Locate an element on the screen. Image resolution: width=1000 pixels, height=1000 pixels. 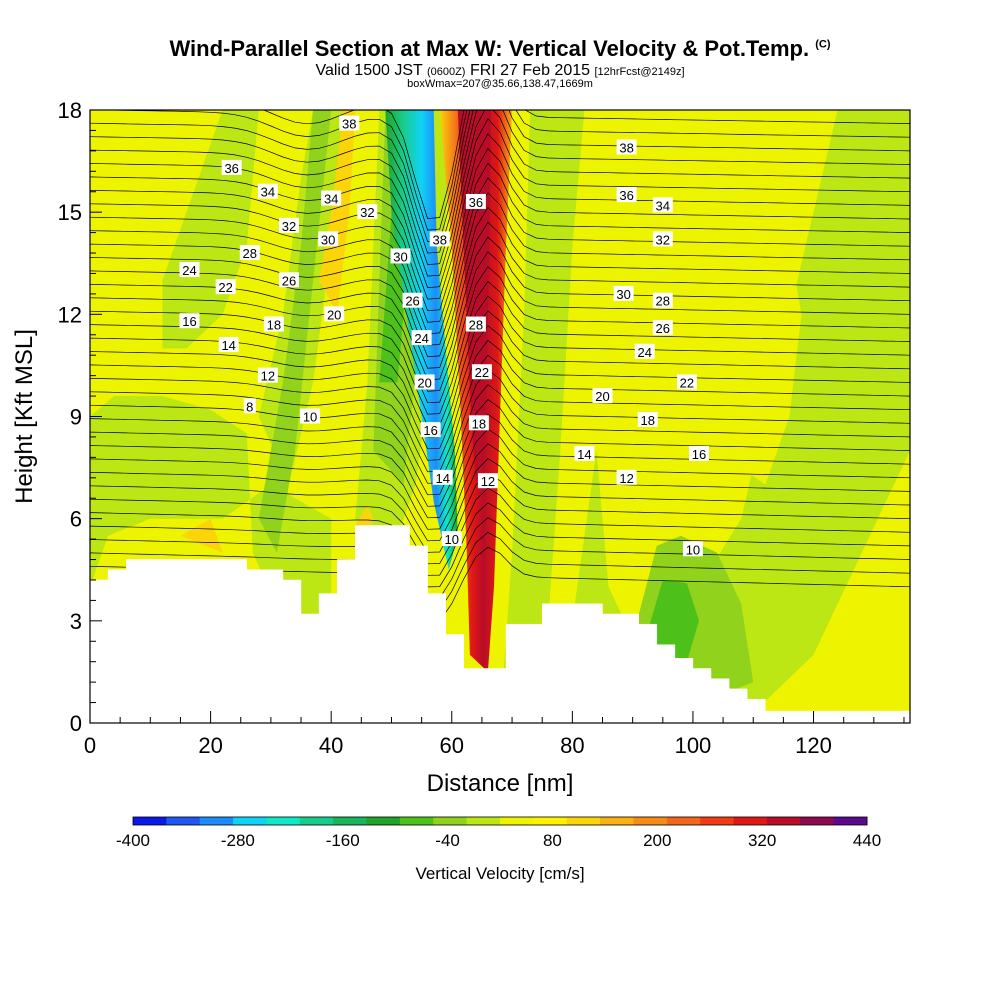
contour-label: 26 is located at coordinates (412, 300).